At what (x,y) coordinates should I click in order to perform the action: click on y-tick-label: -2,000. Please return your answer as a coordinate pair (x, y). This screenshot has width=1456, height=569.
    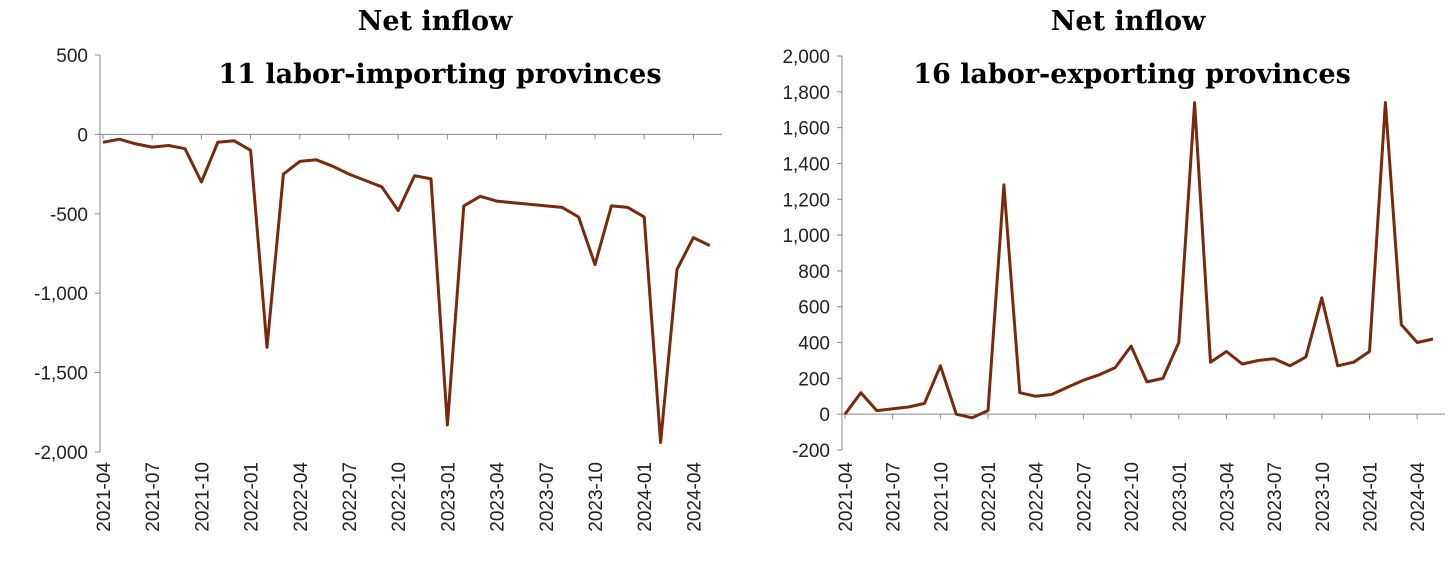
    Looking at the image, I should click on (61, 453).